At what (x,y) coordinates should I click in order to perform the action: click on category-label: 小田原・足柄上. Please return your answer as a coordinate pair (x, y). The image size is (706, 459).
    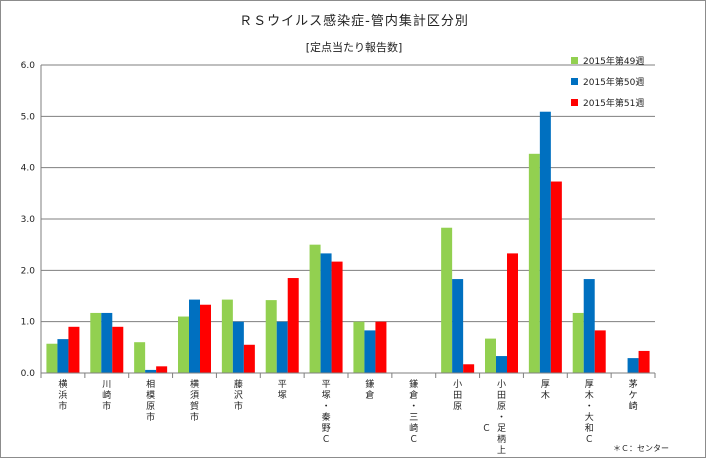
    Looking at the image, I should click on (501, 417).